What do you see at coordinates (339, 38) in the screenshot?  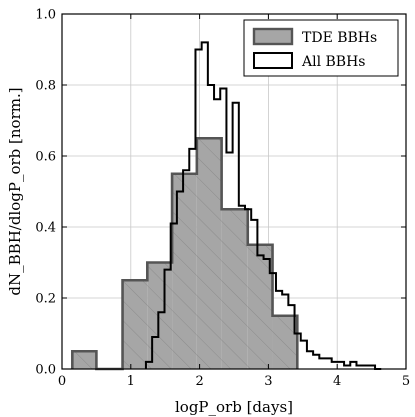 I see `legend-label-tde-bbhs: TDE BBHs` at bounding box center [339, 38].